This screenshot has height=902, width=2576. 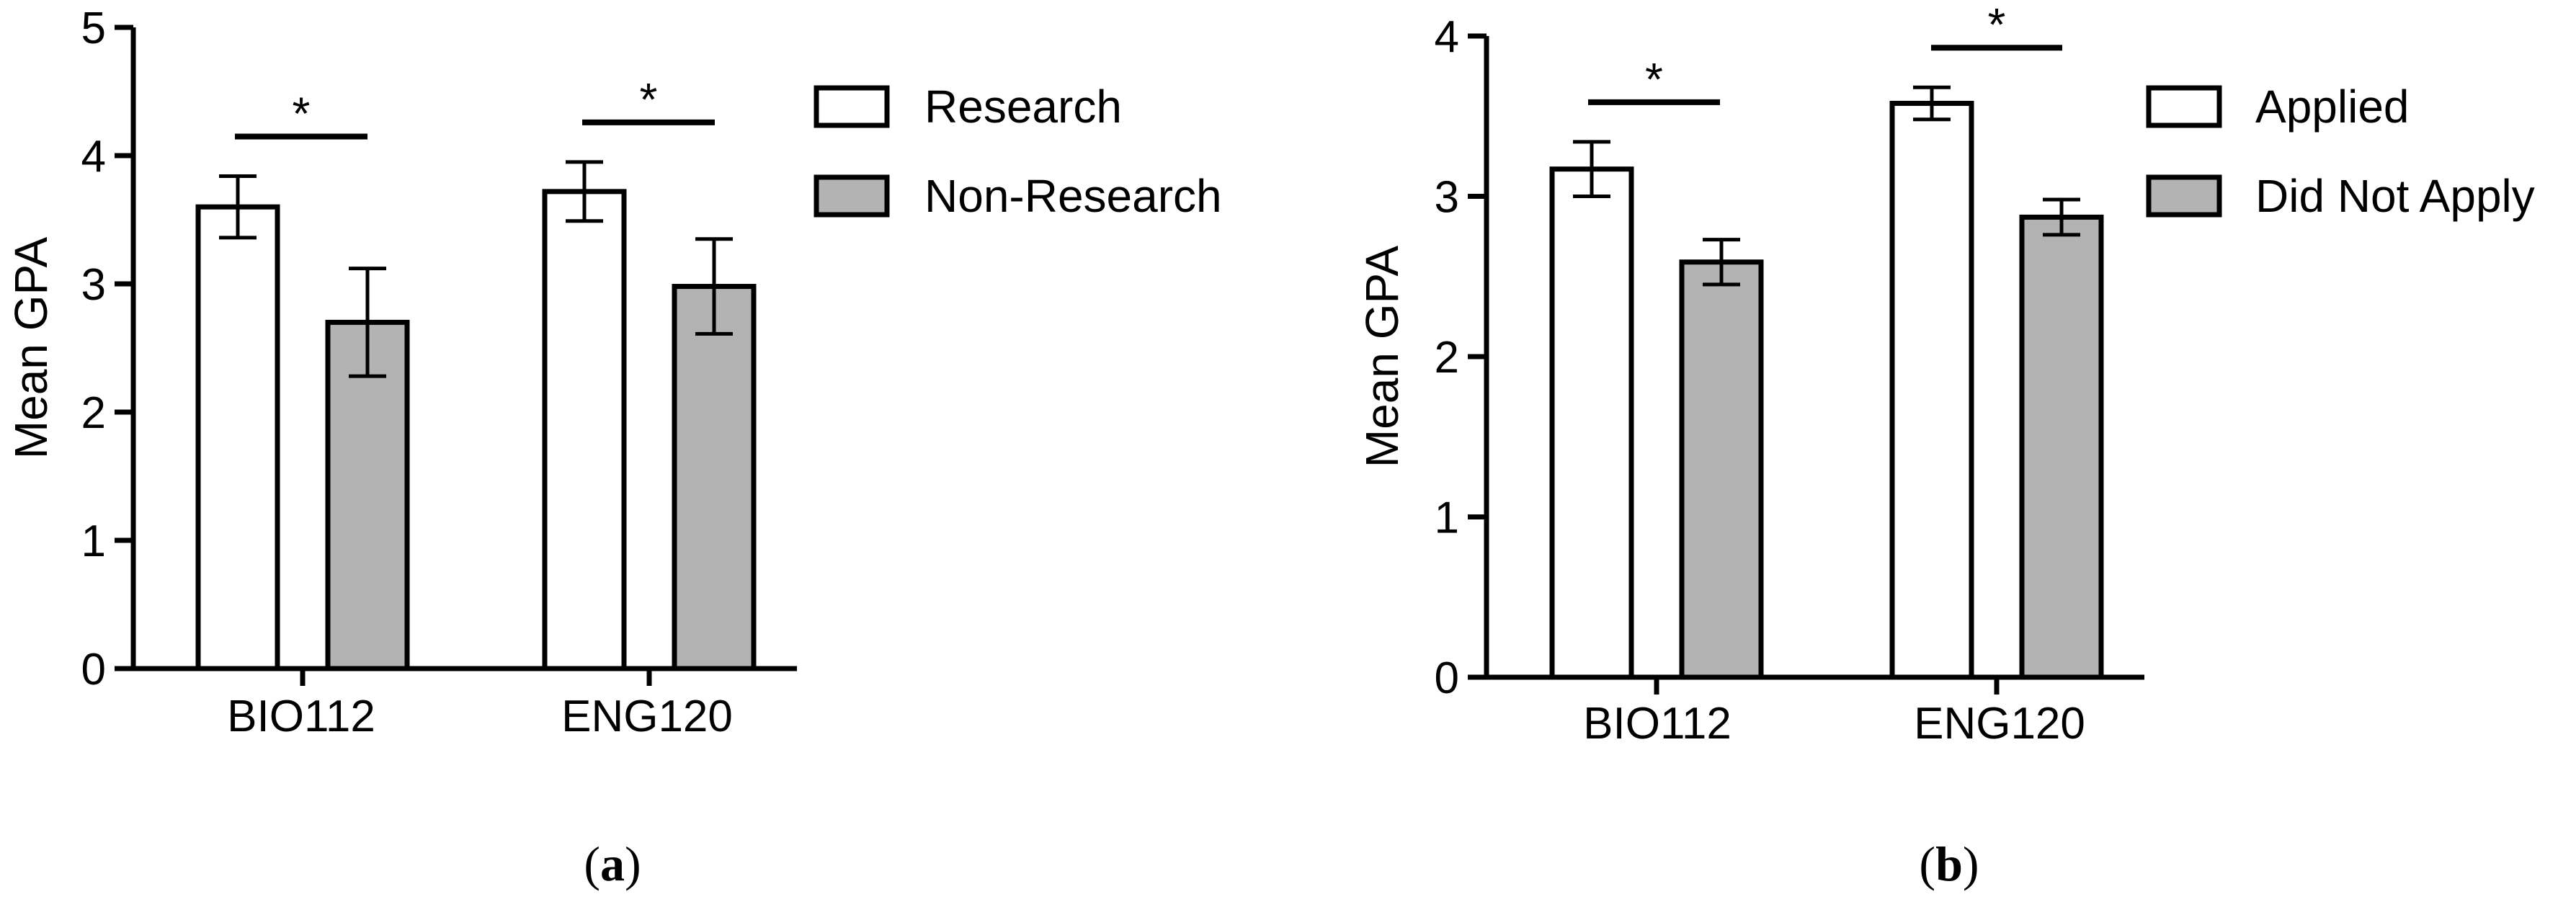 I want to click on legend-label: Research, so click(x=1023, y=107).